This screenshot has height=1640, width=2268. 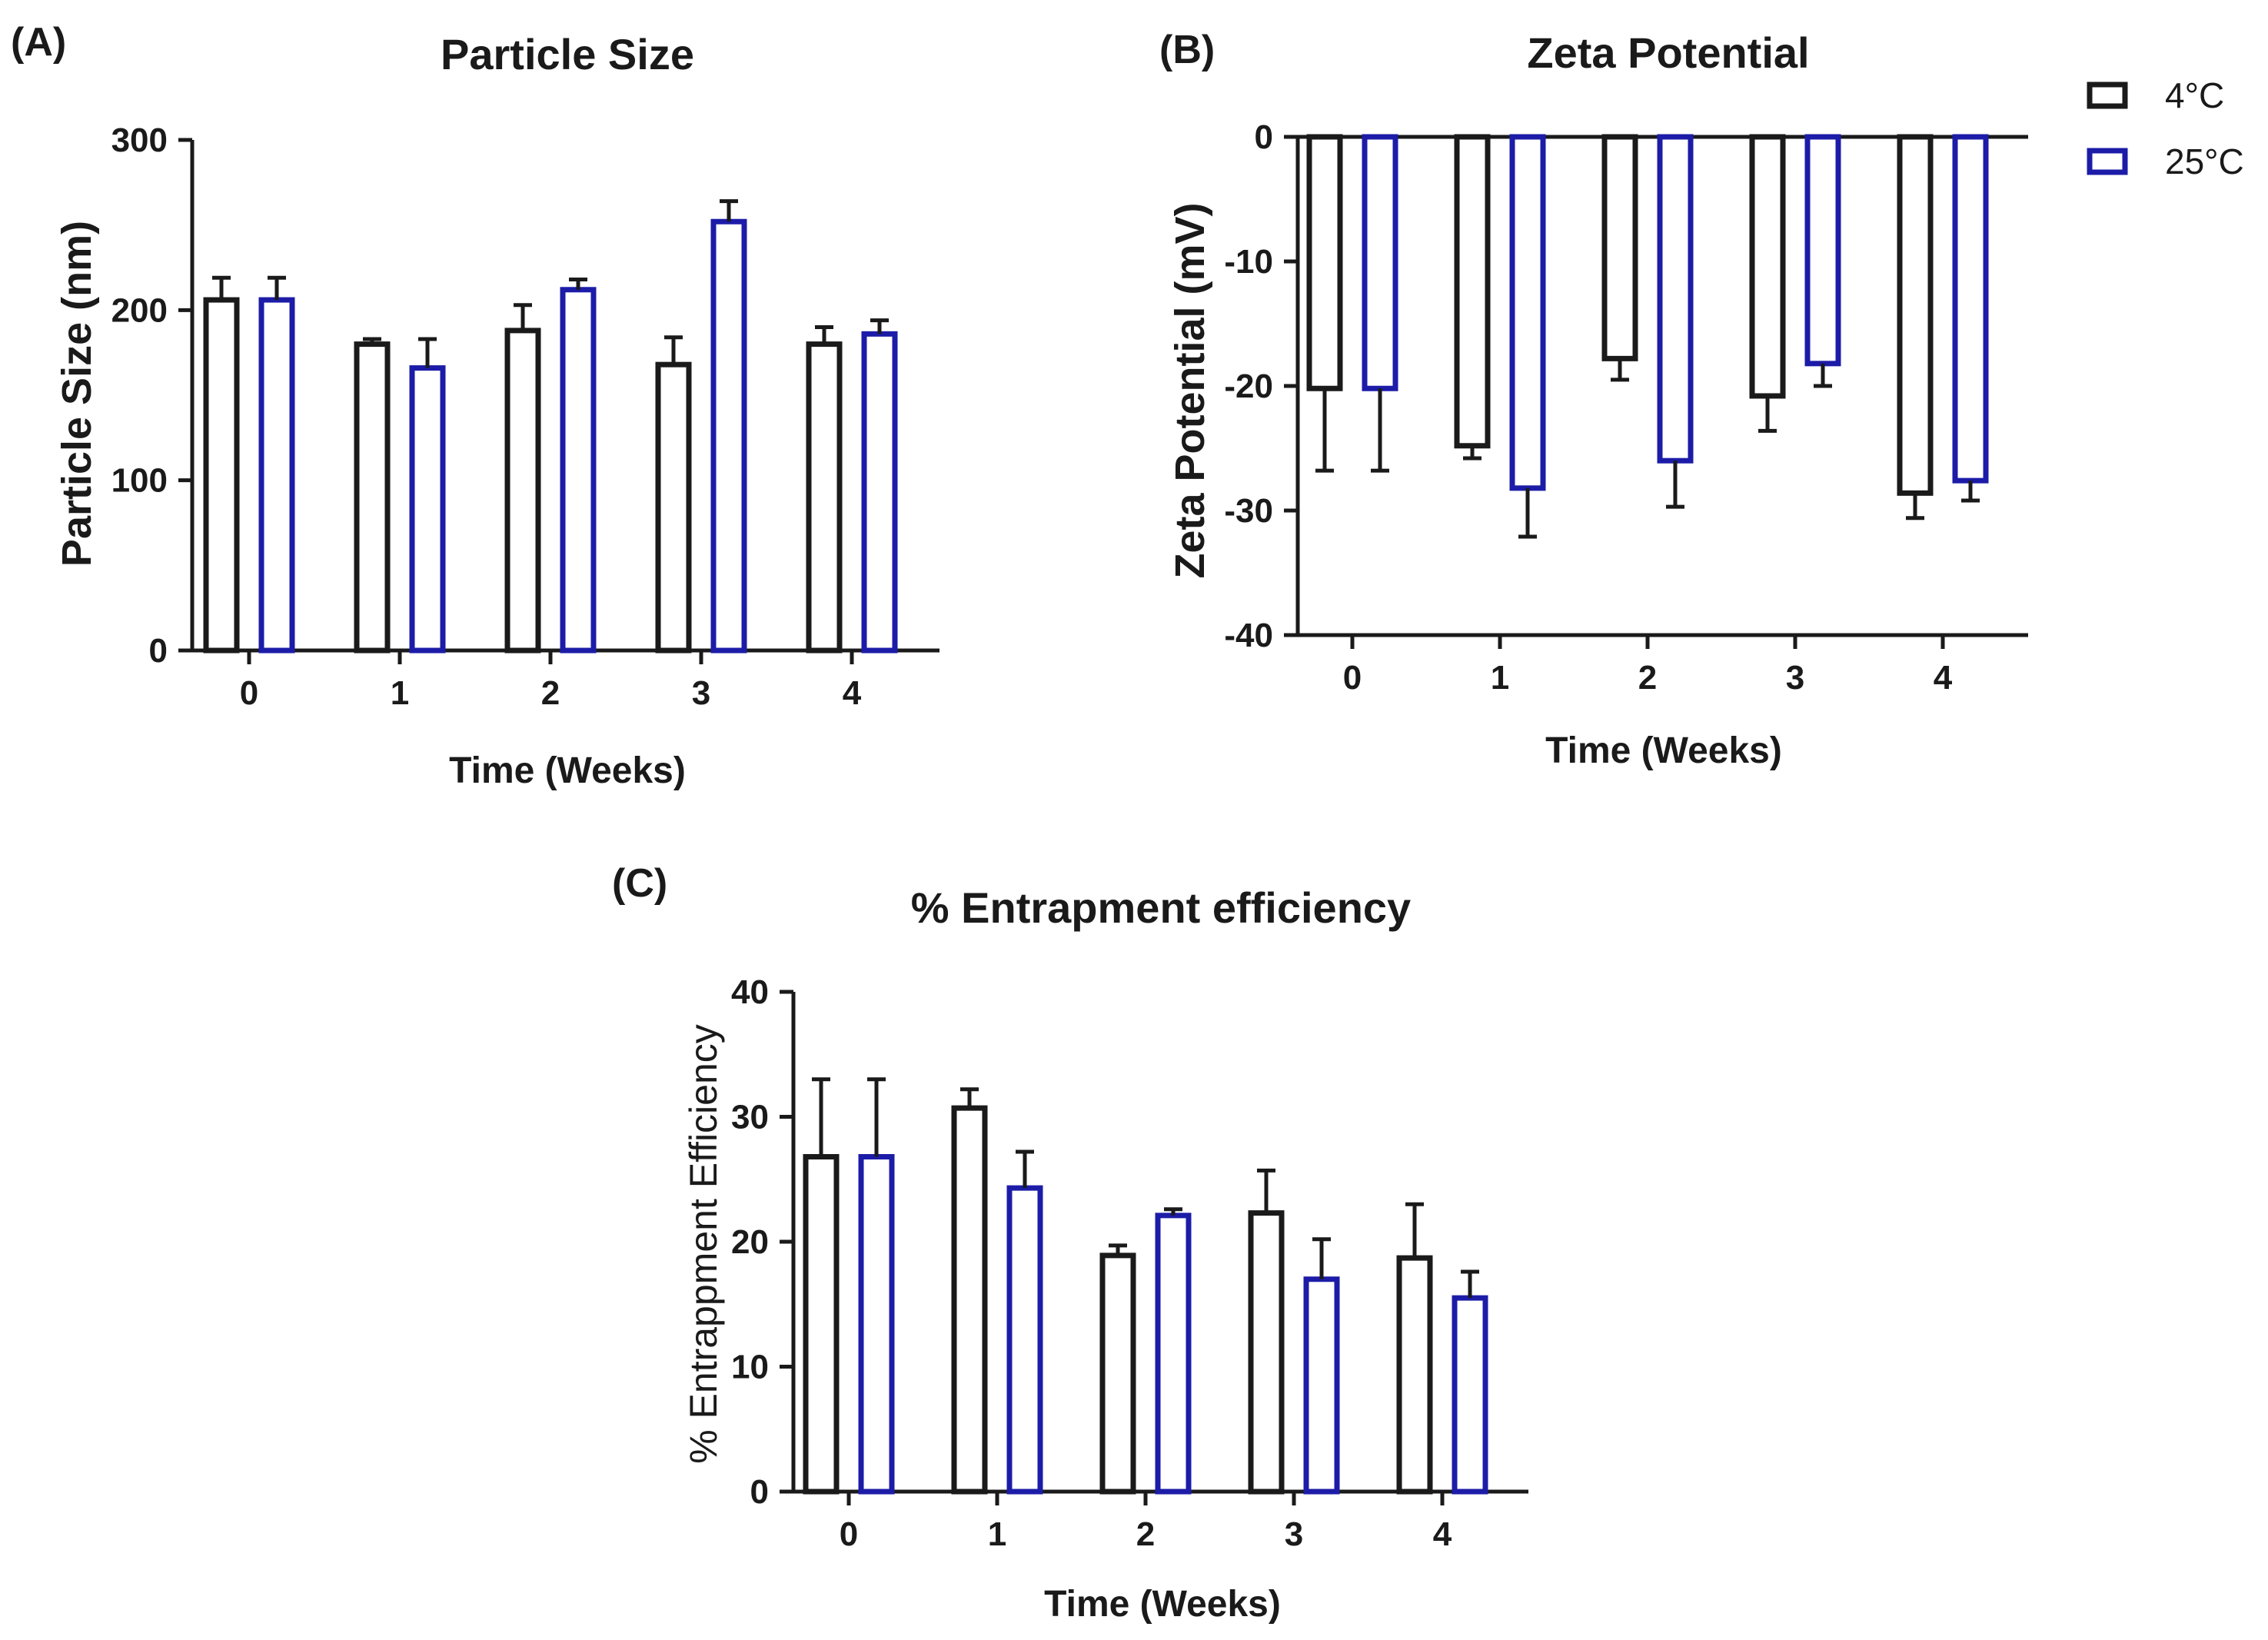 I want to click on panel-c-x-axis-label: Time (Weeks), so click(x=1162, y=1604).